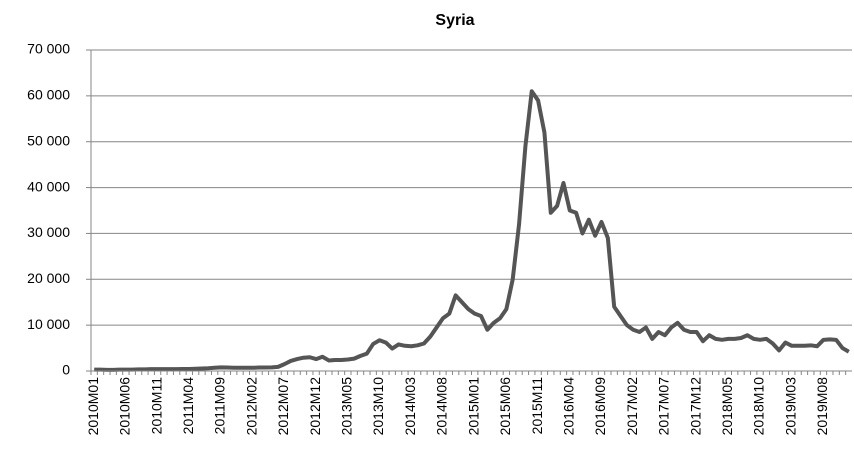 This screenshot has width=854, height=472. I want to click on x-tick-label: 2016M04, so click(568, 406).